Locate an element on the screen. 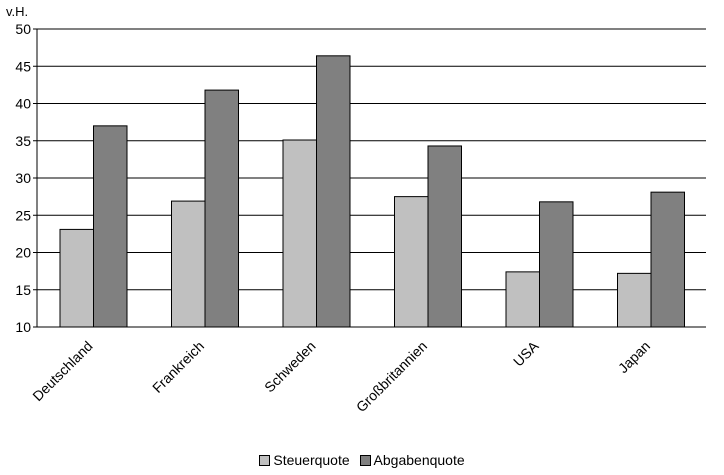 This screenshot has height=475, width=724. y-tick-label: 35 is located at coordinates (23, 141).